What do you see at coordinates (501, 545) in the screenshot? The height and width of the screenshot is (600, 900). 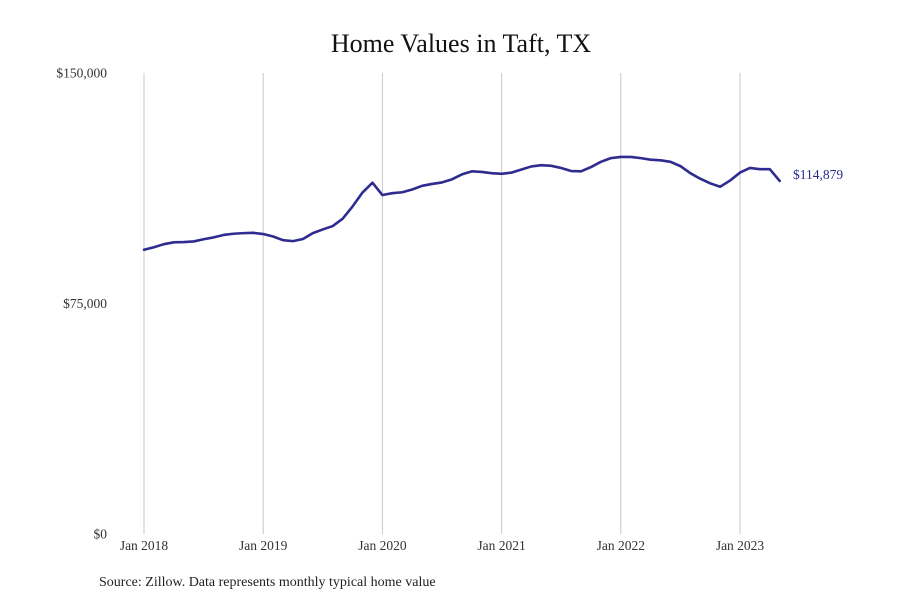 I see `x-tick-label: Jan 2021` at bounding box center [501, 545].